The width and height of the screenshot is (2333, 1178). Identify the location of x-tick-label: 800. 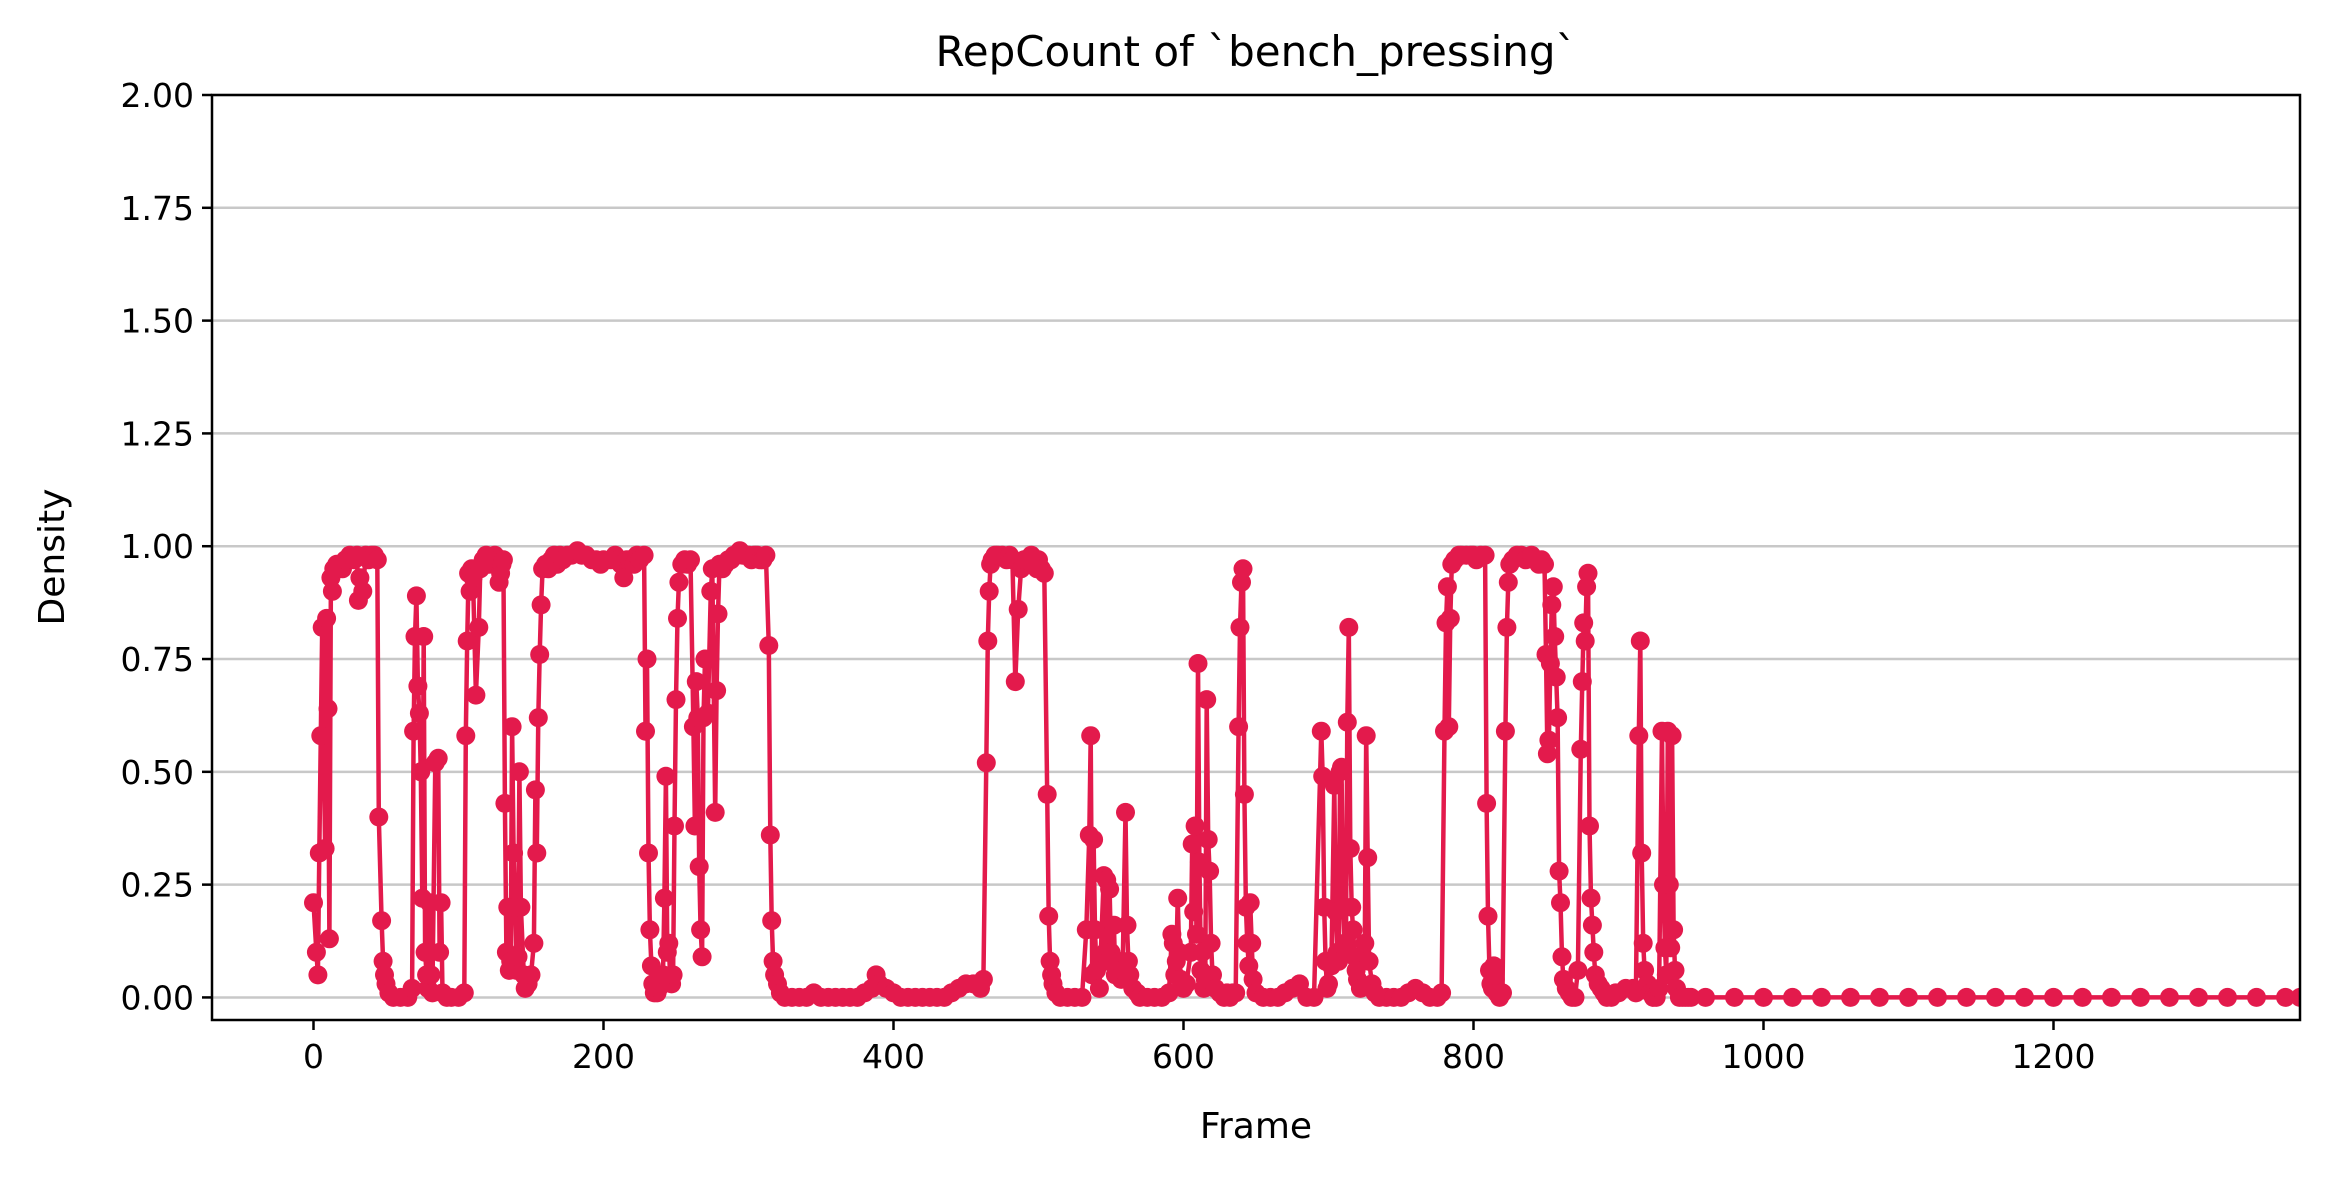
(1473, 1056).